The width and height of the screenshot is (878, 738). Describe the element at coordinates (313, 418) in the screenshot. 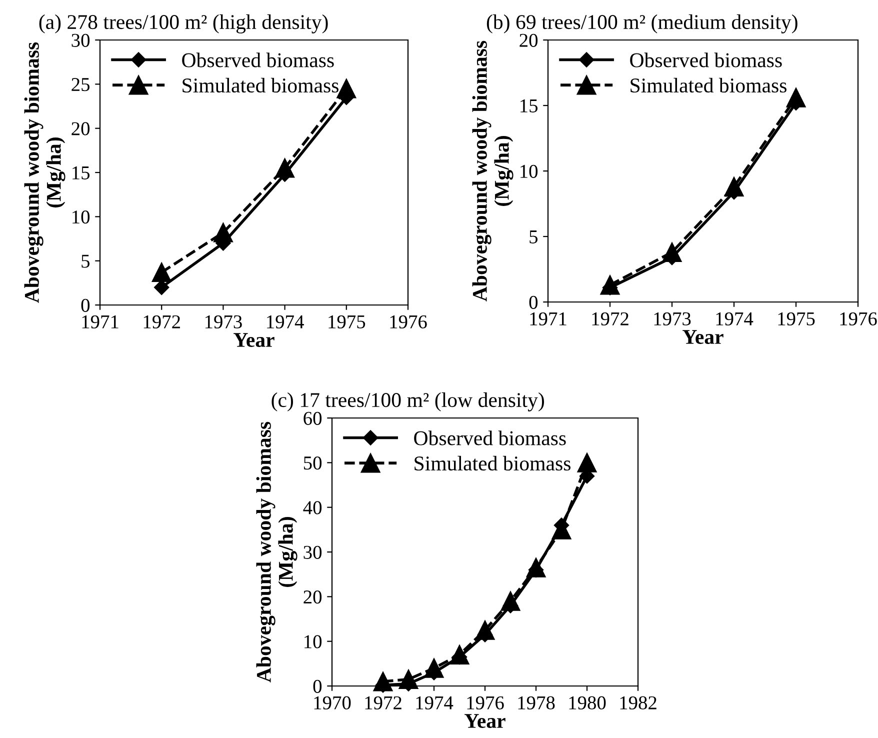

I see `y-tick-label: 60` at that location.